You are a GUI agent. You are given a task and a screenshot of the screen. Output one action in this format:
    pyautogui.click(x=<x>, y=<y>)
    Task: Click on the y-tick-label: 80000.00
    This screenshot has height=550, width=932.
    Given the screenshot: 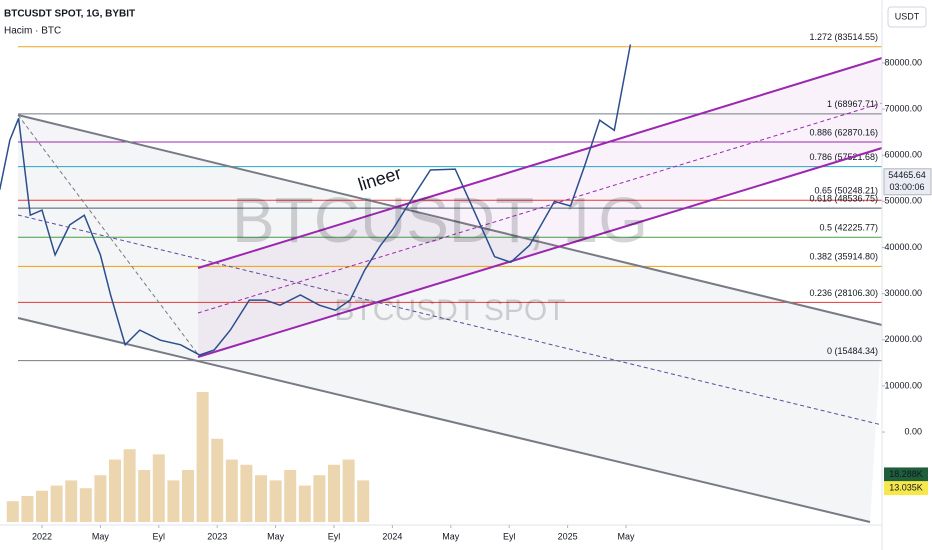 What is the action you would take?
    pyautogui.click(x=903, y=62)
    